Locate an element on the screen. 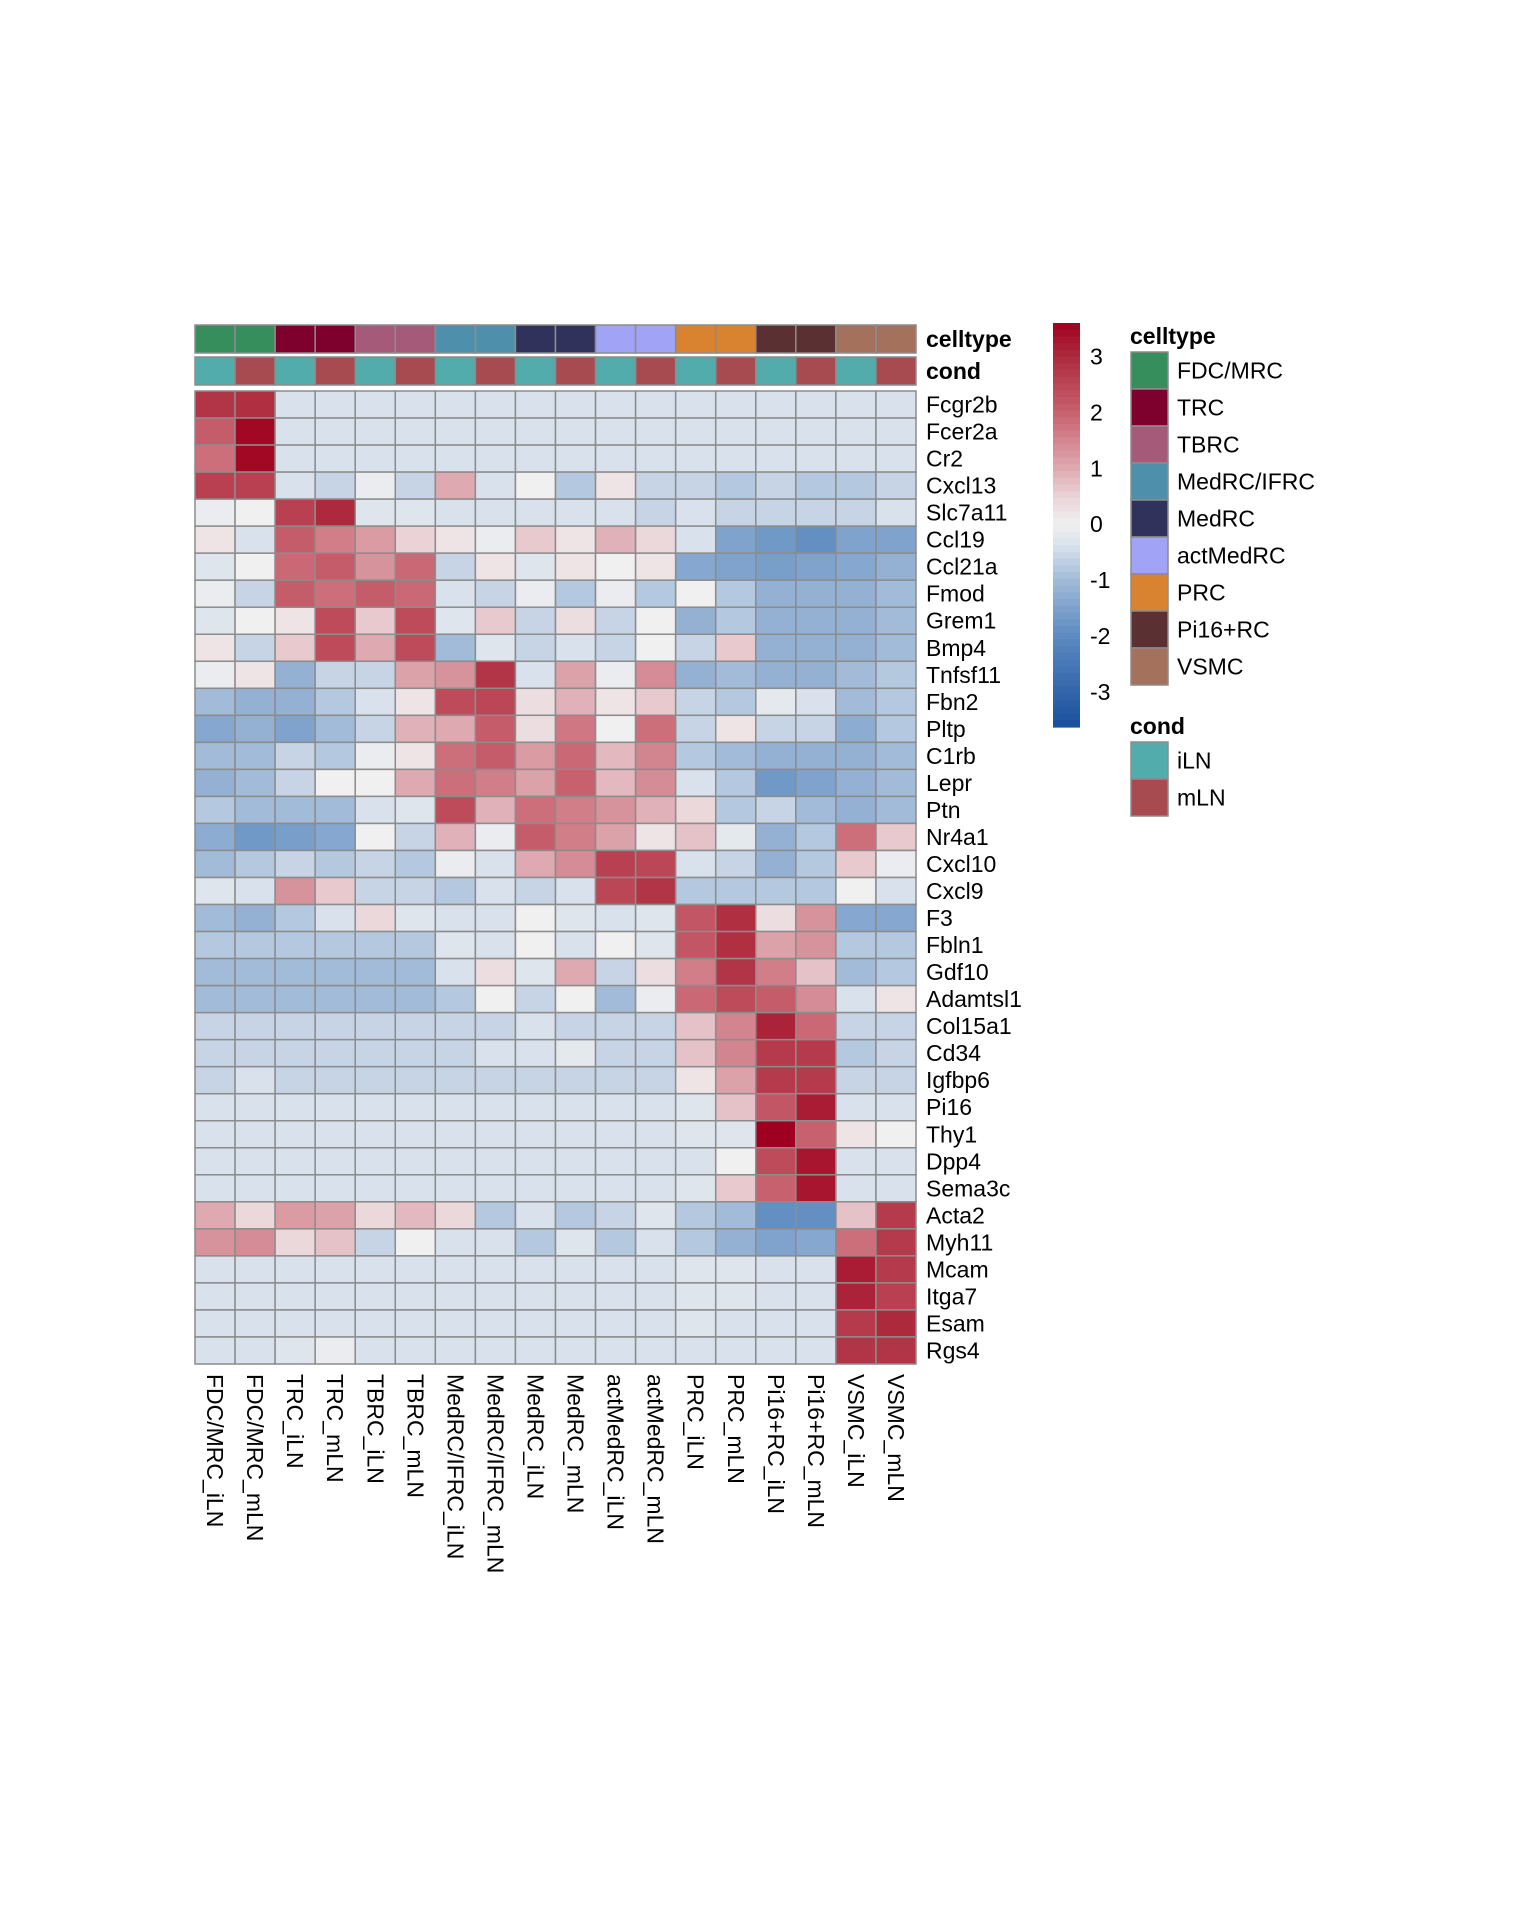  annotation-cell-cond is located at coordinates (215, 371).